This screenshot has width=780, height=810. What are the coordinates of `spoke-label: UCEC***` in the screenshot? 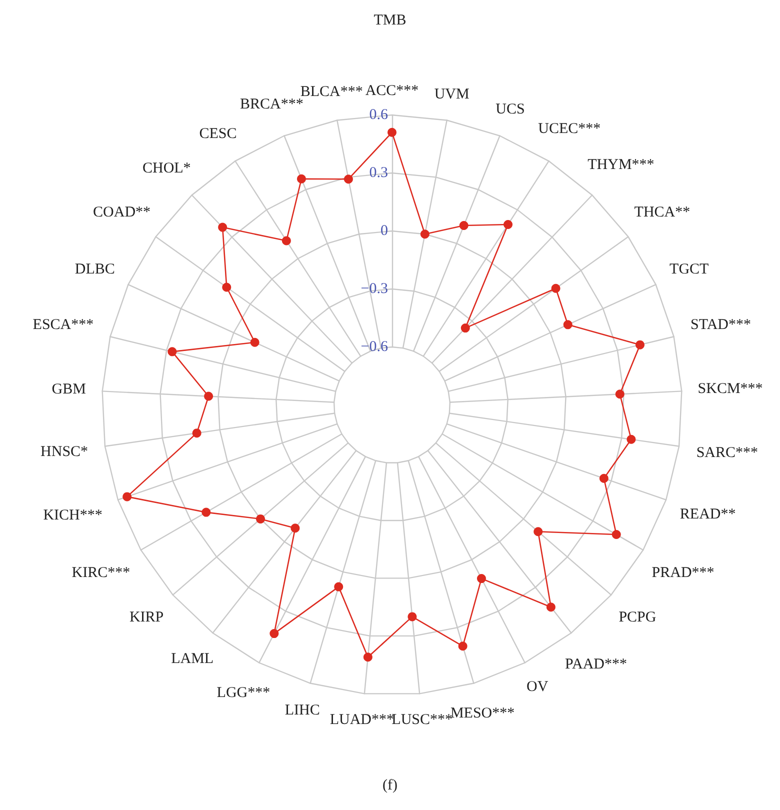 It's located at (569, 129).